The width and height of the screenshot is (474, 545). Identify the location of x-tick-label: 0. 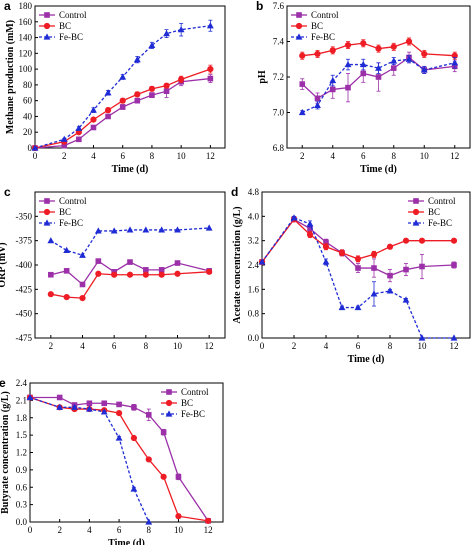
(35, 156).